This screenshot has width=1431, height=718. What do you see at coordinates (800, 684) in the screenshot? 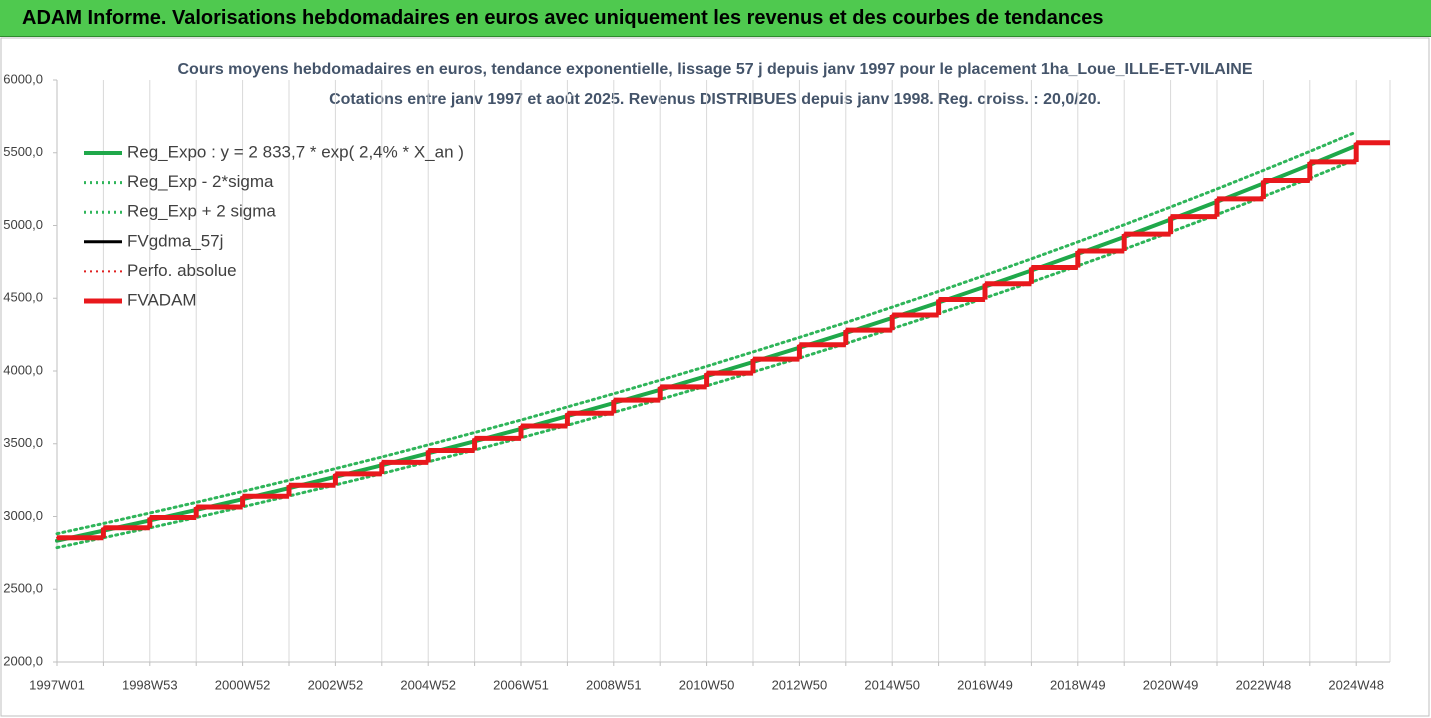
I see `x-tick-label: 2012W50` at bounding box center [800, 684].